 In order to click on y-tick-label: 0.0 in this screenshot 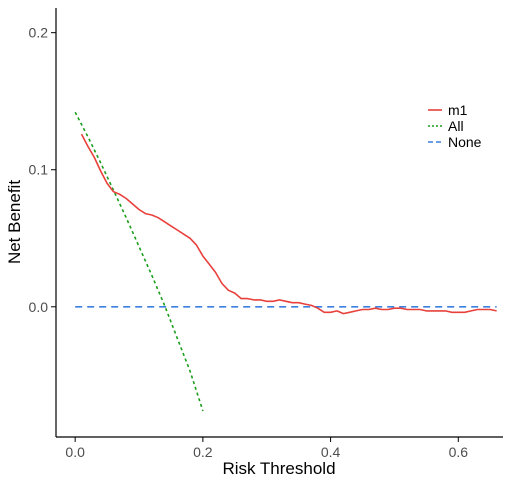, I will do `click(39, 307)`.